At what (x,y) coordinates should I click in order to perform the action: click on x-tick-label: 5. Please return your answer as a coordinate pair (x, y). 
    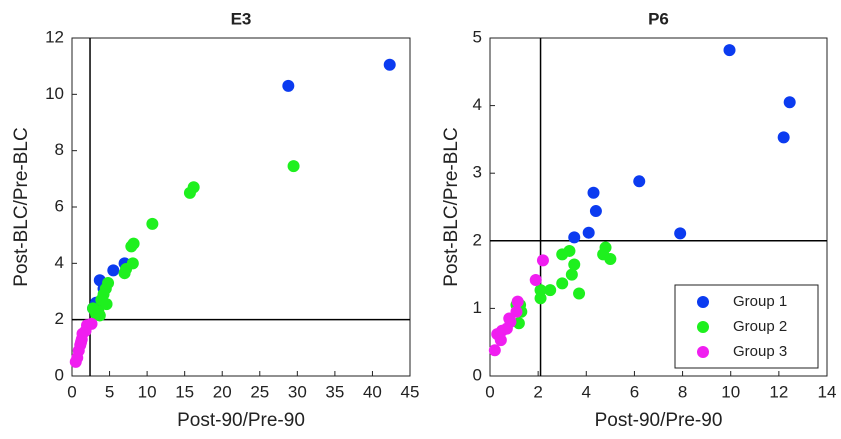
    Looking at the image, I should click on (109, 391).